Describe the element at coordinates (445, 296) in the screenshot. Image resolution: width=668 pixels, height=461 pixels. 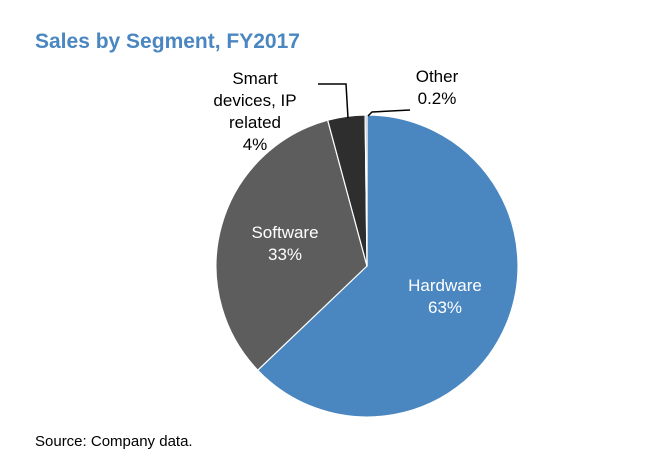
I see `slice-label-hardware: Hardware 63%` at that location.